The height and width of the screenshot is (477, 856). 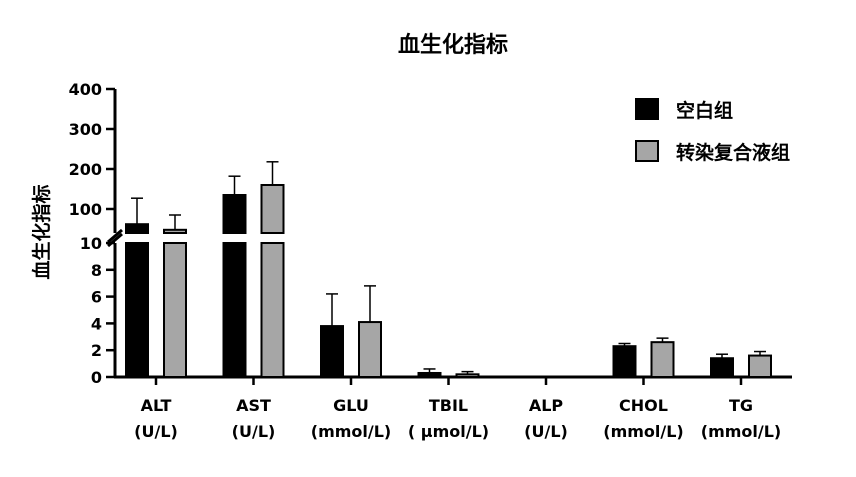 I want to click on legend-label-s2: 转染复合液组, so click(x=733, y=152).